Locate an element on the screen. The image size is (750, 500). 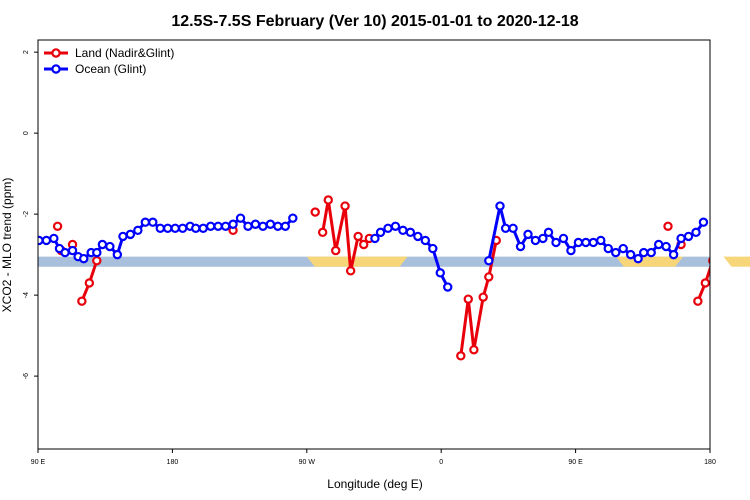
y-tick-label: -6 is located at coordinates (26, 376).